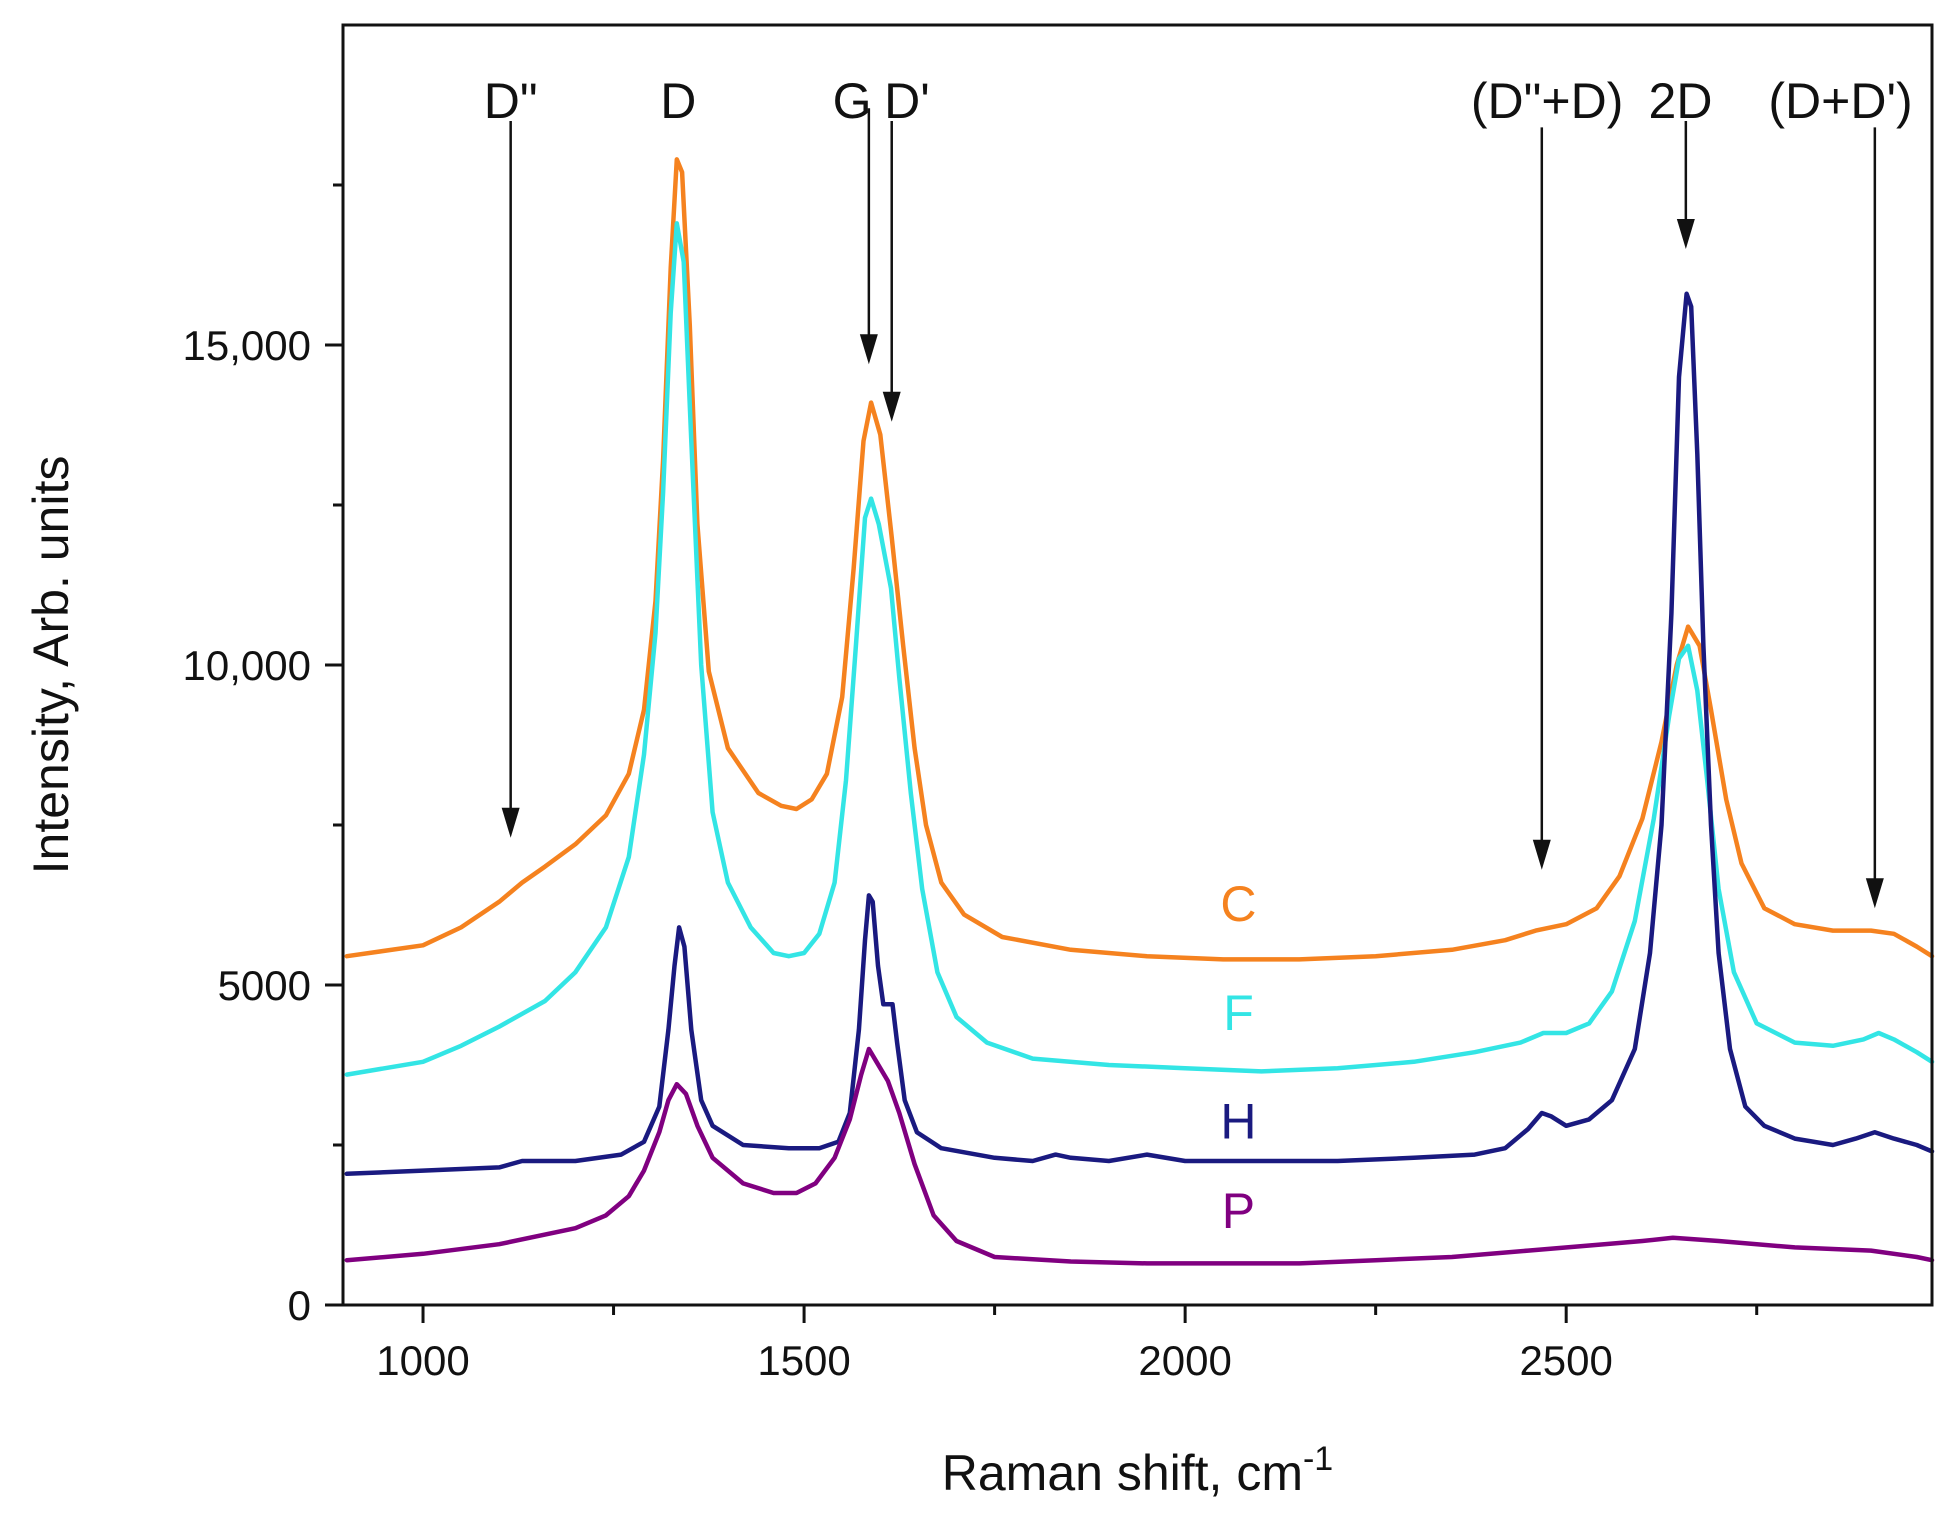 This screenshot has width=1952, height=1525. I want to click on x-tick-label: 2000, so click(1184, 1360).